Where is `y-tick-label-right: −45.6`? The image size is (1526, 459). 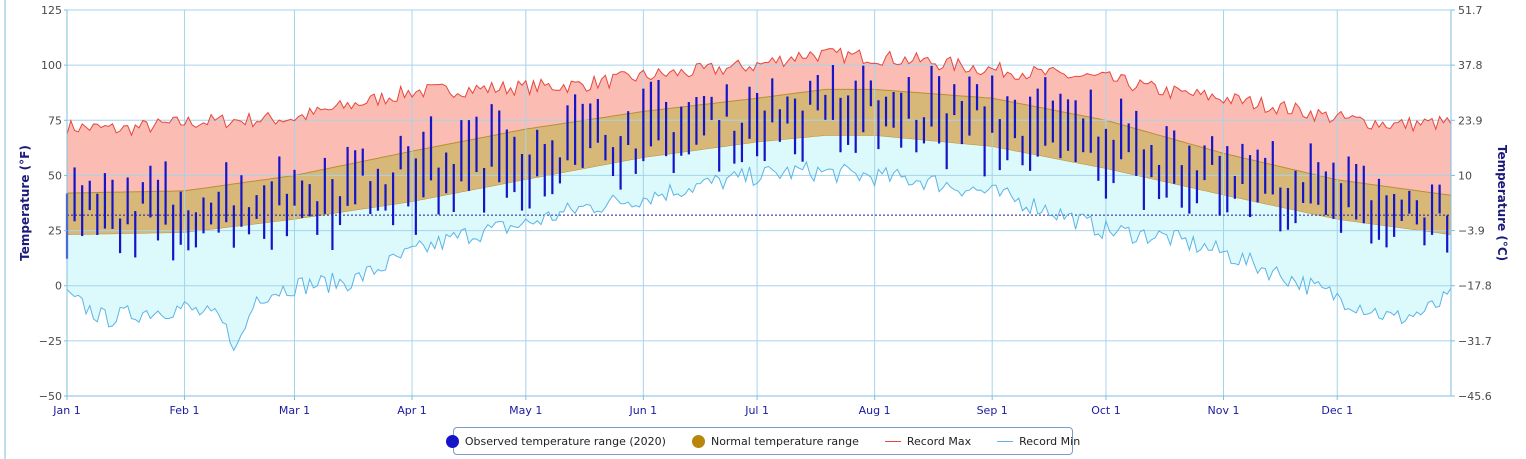
y-tick-label-right: −45.6 is located at coordinates (1475, 396).